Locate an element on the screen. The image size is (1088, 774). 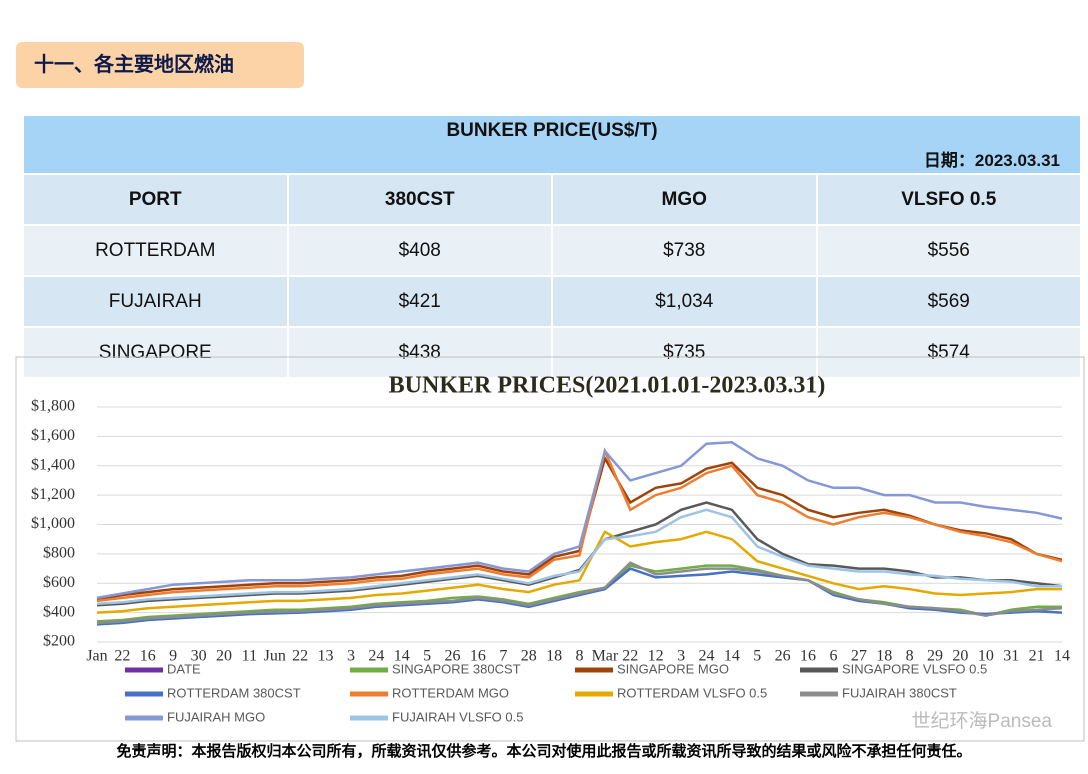
x-tick-label: 9 is located at coordinates (173, 656).